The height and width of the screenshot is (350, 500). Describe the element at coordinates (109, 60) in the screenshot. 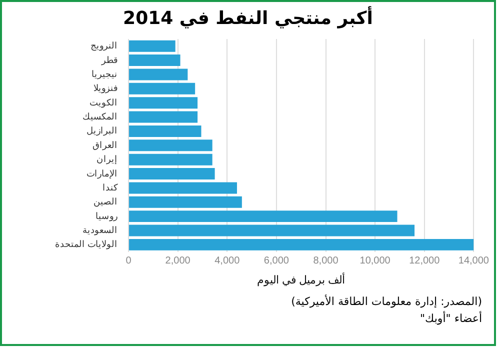

I see `y-tick-label: قطر` at that location.